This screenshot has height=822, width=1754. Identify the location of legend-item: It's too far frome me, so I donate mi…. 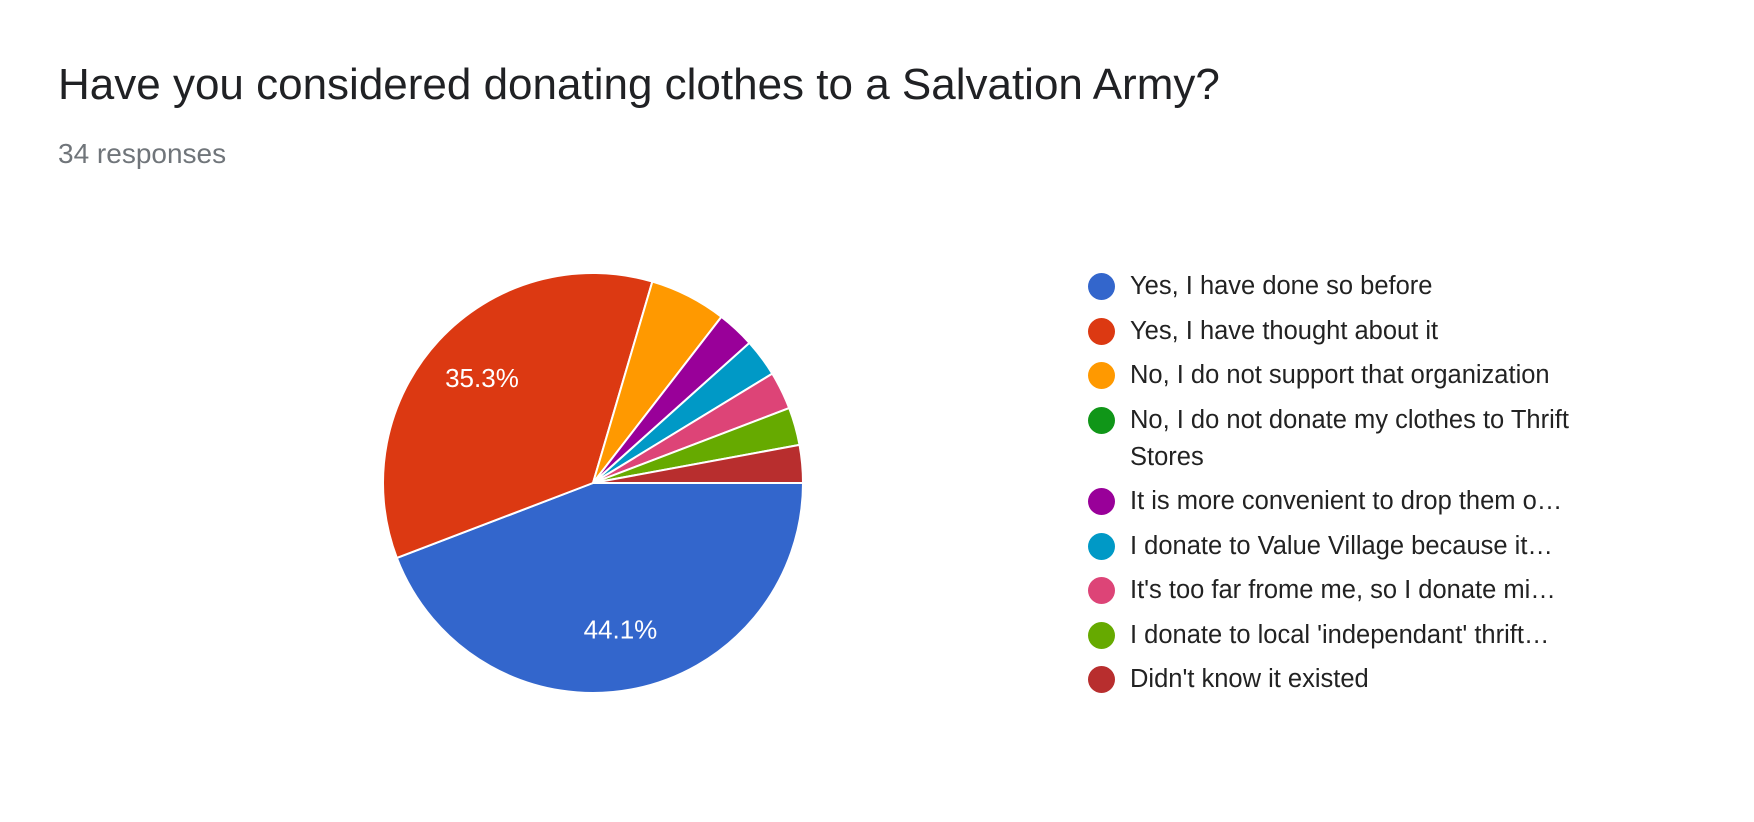
(1329, 590).